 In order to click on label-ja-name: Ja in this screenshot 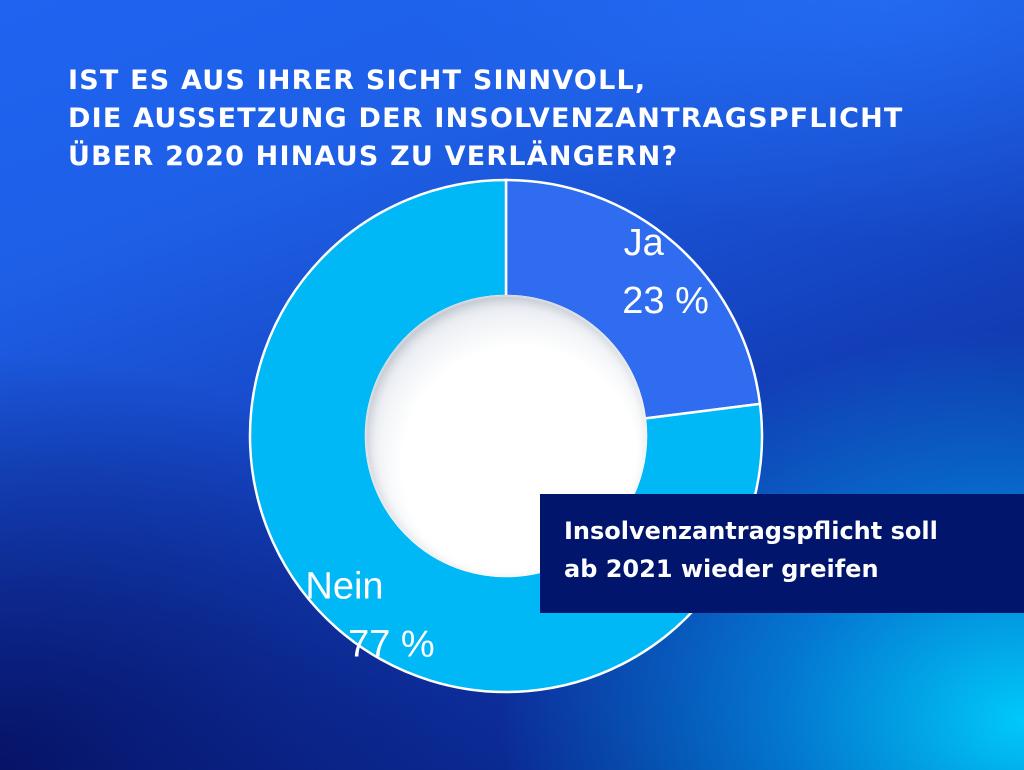, I will do `click(644, 243)`.